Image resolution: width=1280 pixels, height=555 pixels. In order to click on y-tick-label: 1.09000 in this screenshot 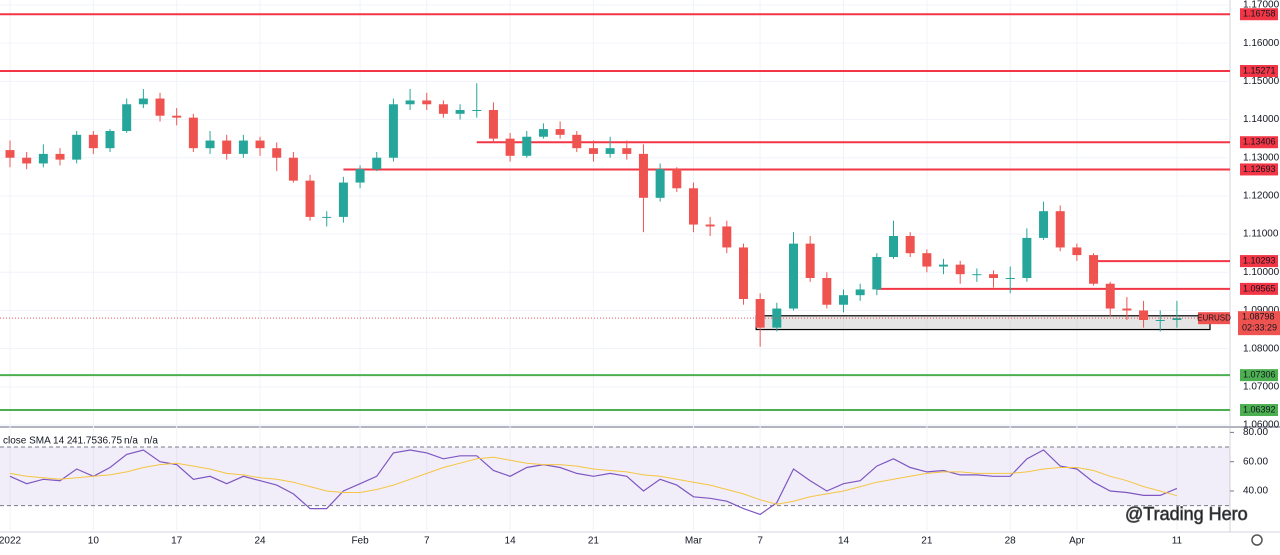, I will do `click(1261, 310)`.